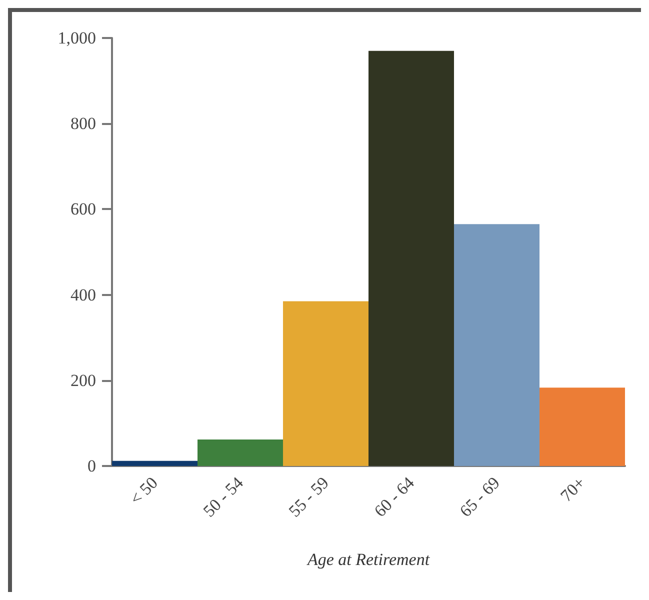 Image resolution: width=649 pixels, height=600 pixels. Describe the element at coordinates (394, 496) in the screenshot. I see `x-tick-label: 60 - 64` at that location.